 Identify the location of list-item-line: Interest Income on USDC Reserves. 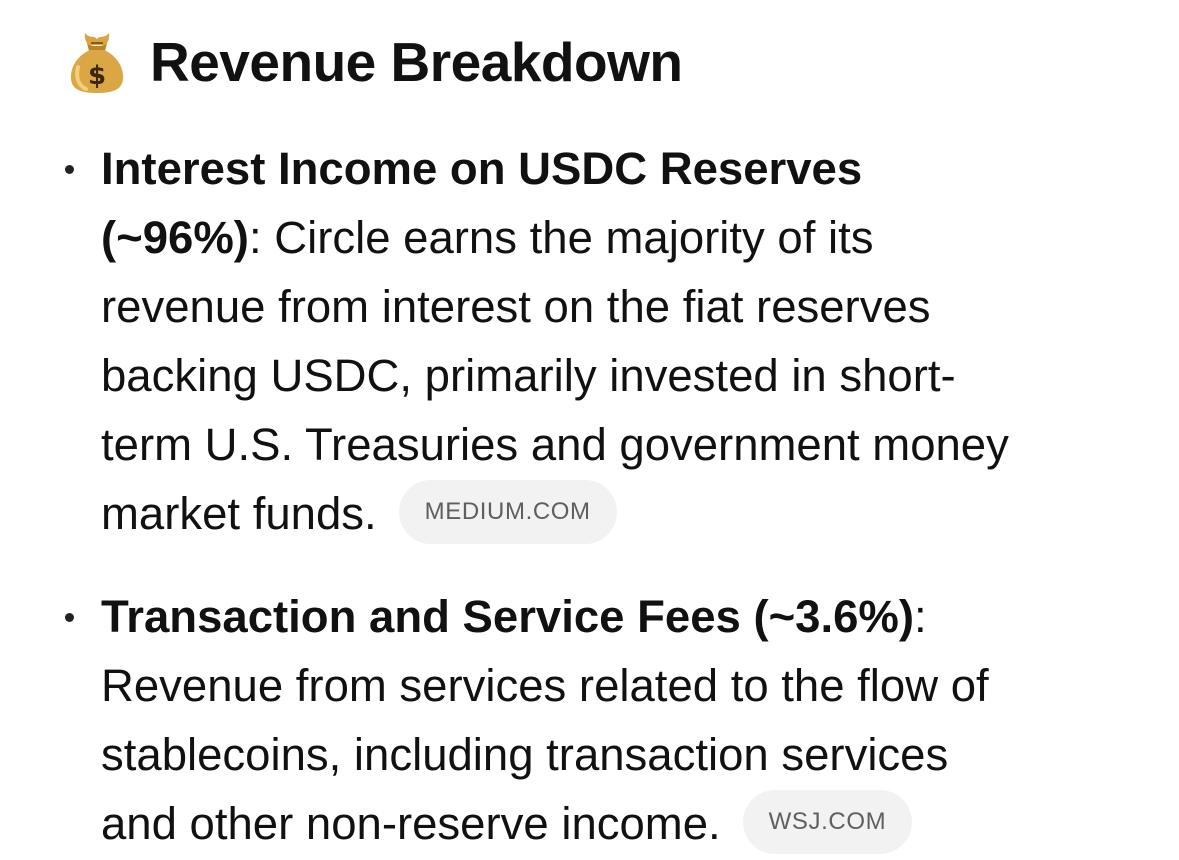
(625, 168).